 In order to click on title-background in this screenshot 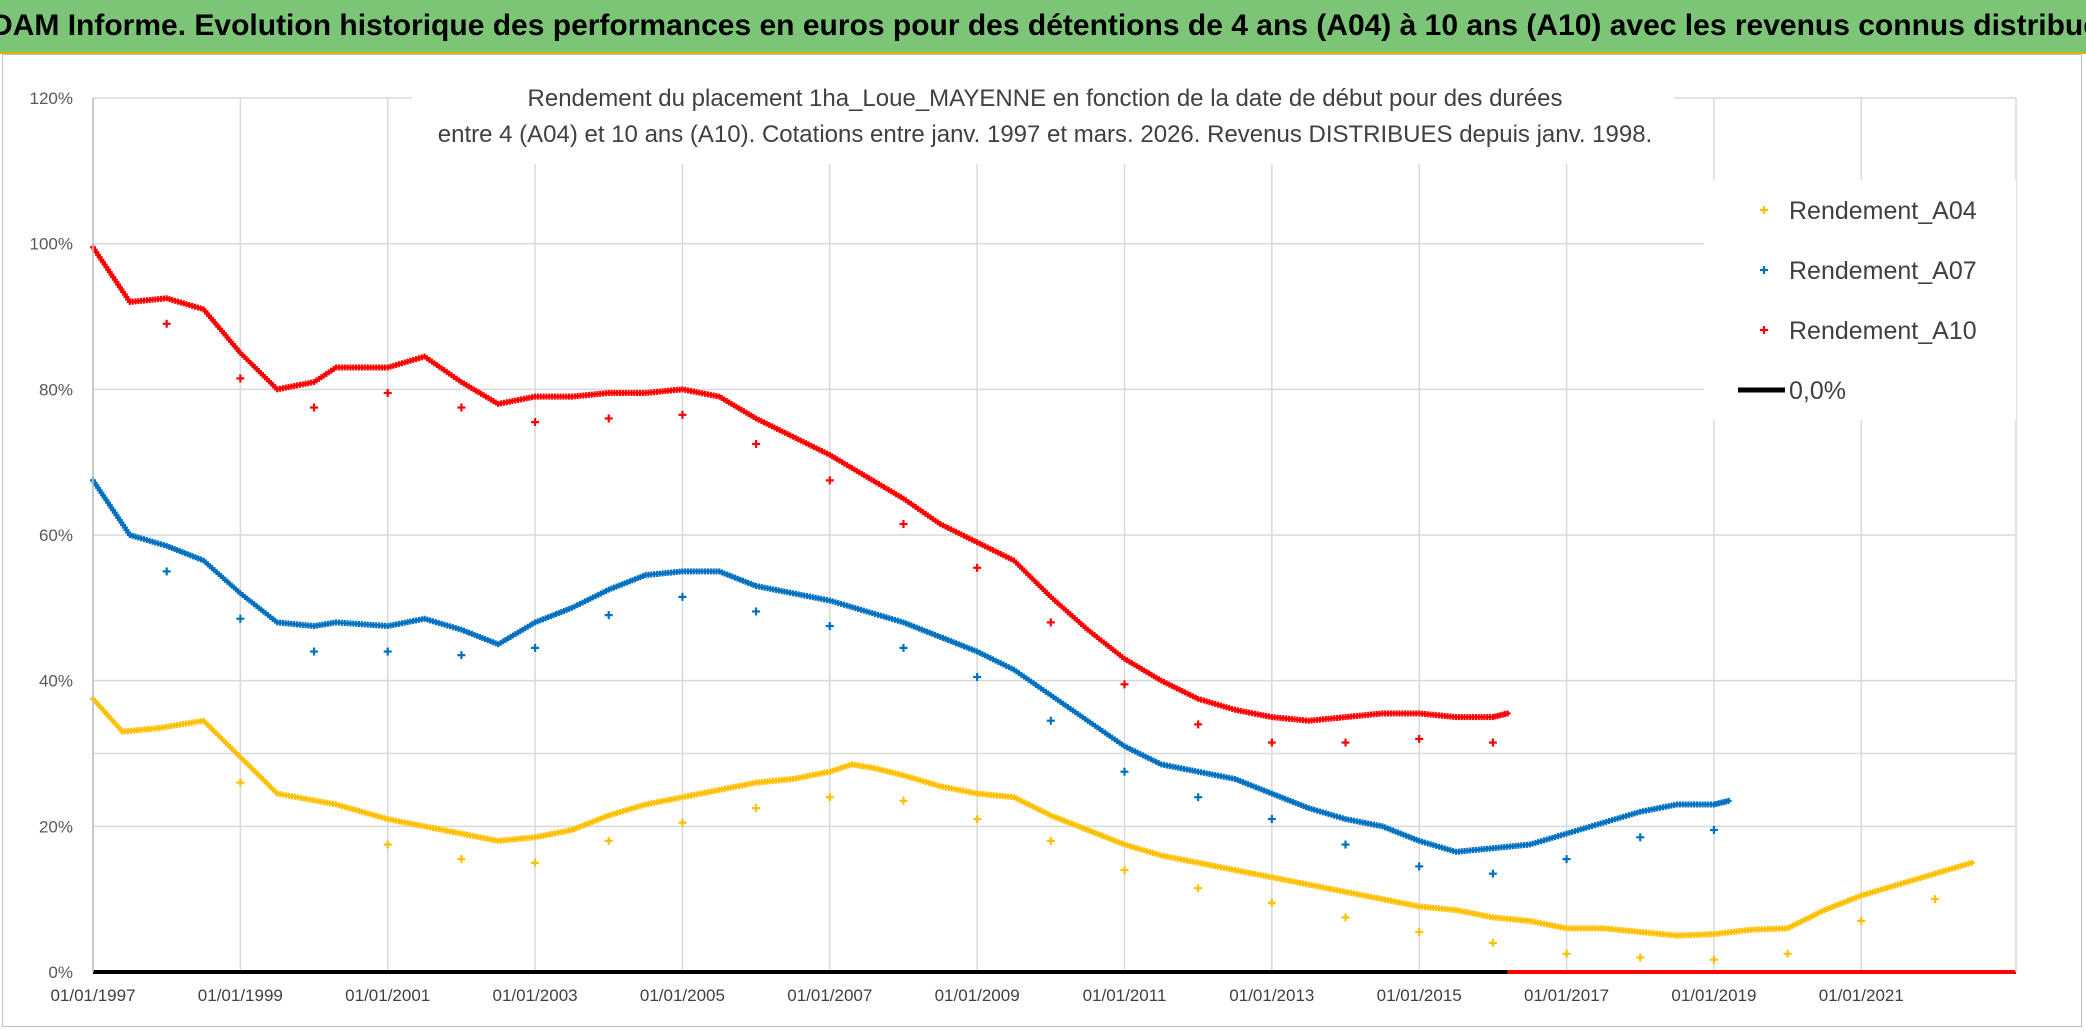, I will do `click(1043, 119)`.